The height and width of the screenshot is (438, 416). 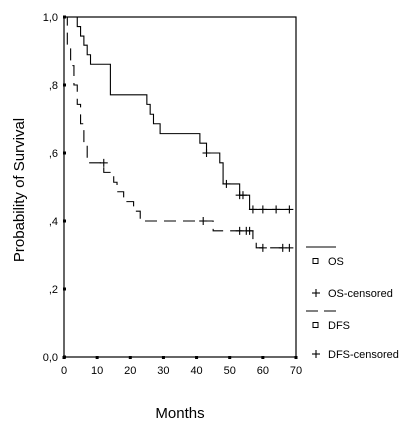 I want to click on y-axis-label: Probability of Survival, so click(x=19, y=190).